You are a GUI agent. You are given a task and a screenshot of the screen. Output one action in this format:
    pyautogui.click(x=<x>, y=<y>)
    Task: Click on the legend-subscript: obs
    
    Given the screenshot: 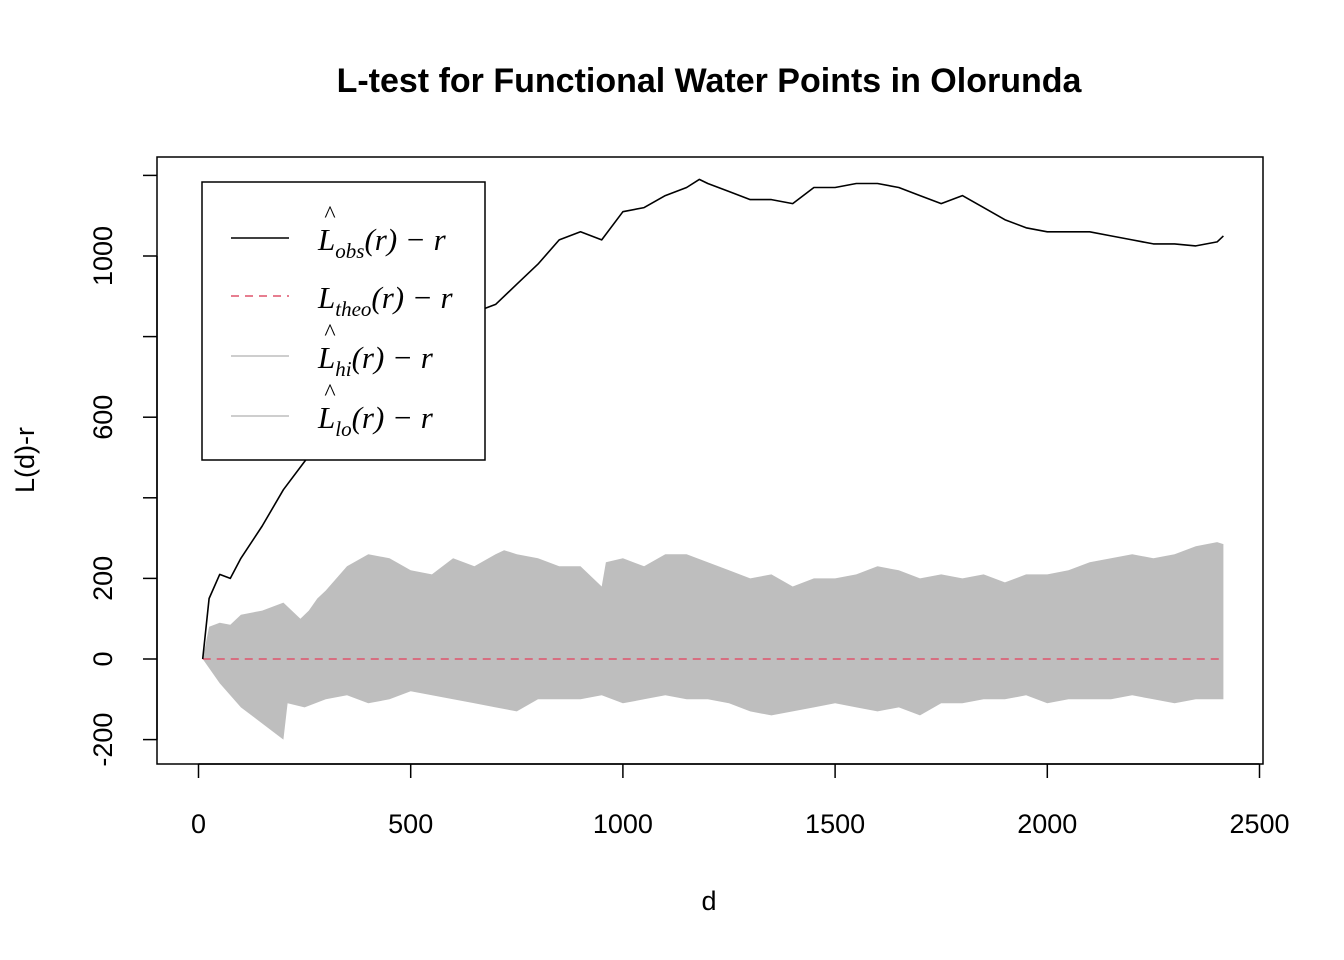 What is the action you would take?
    pyautogui.click(x=349, y=251)
    